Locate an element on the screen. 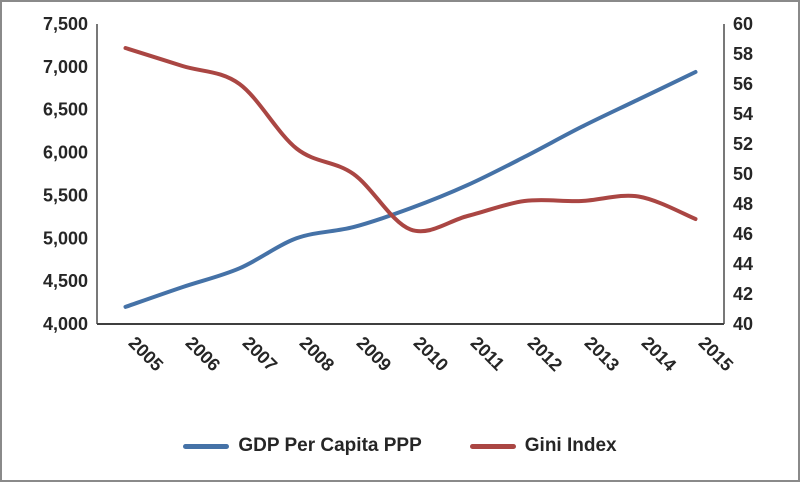  y-axis-right-tick-label: 56 is located at coordinates (743, 84).